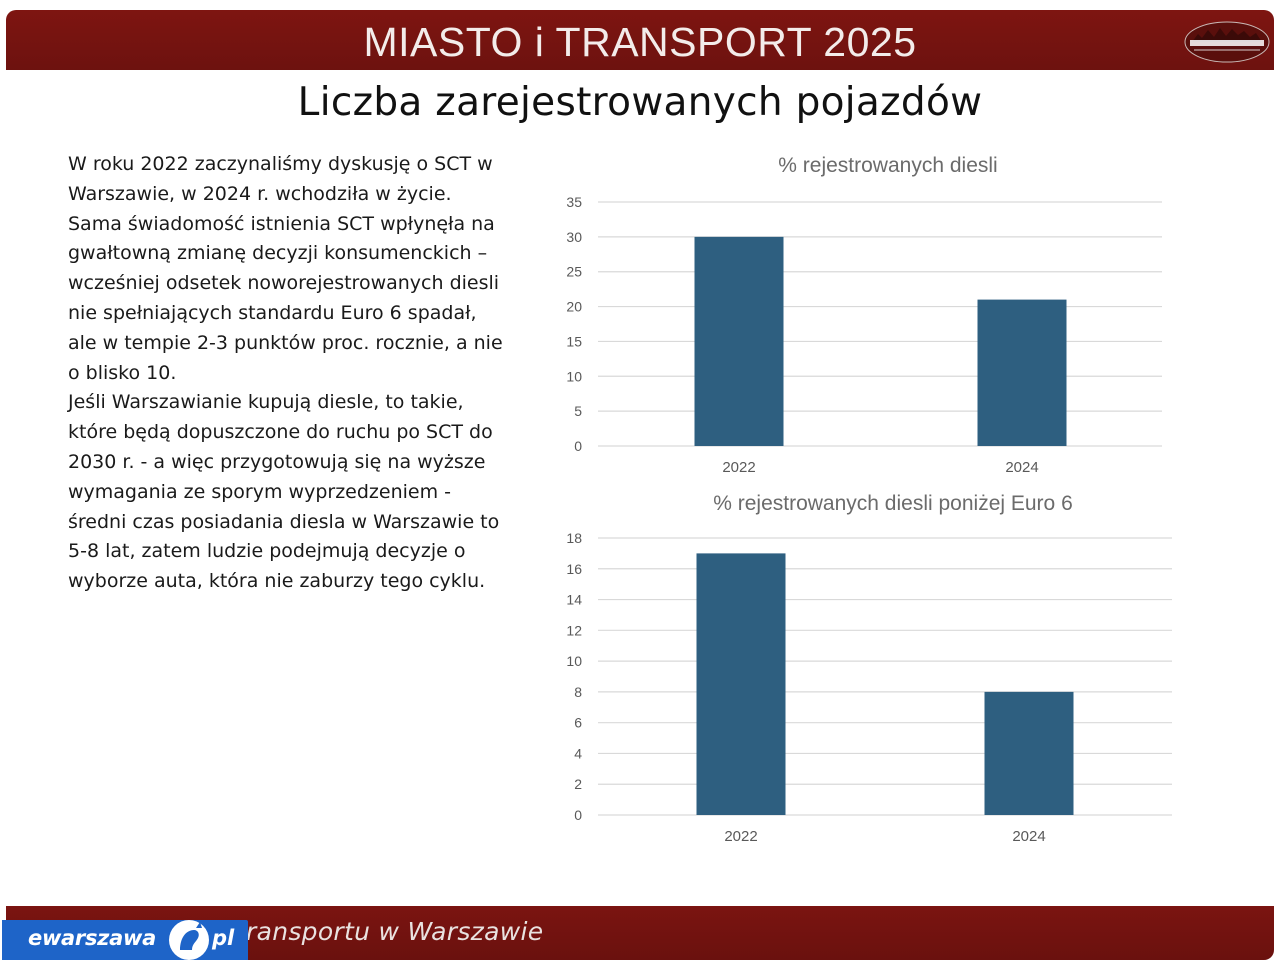  Describe the element at coordinates (1029, 753) in the screenshot. I see `chart-2-bar-2024` at that location.